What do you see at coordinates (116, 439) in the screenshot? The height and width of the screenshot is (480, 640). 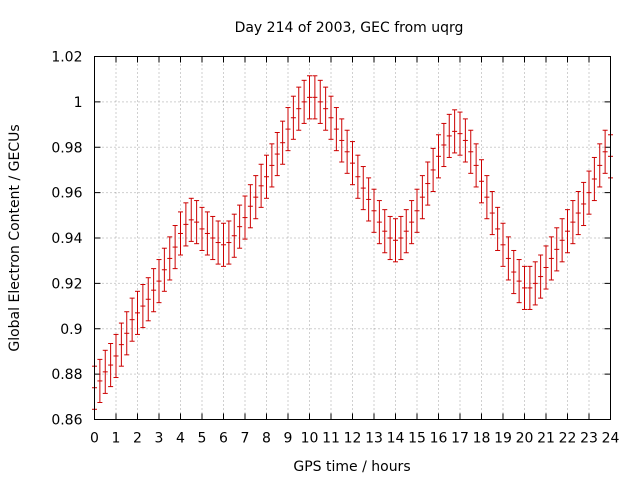 I see `x-tick-label: 1` at bounding box center [116, 439].